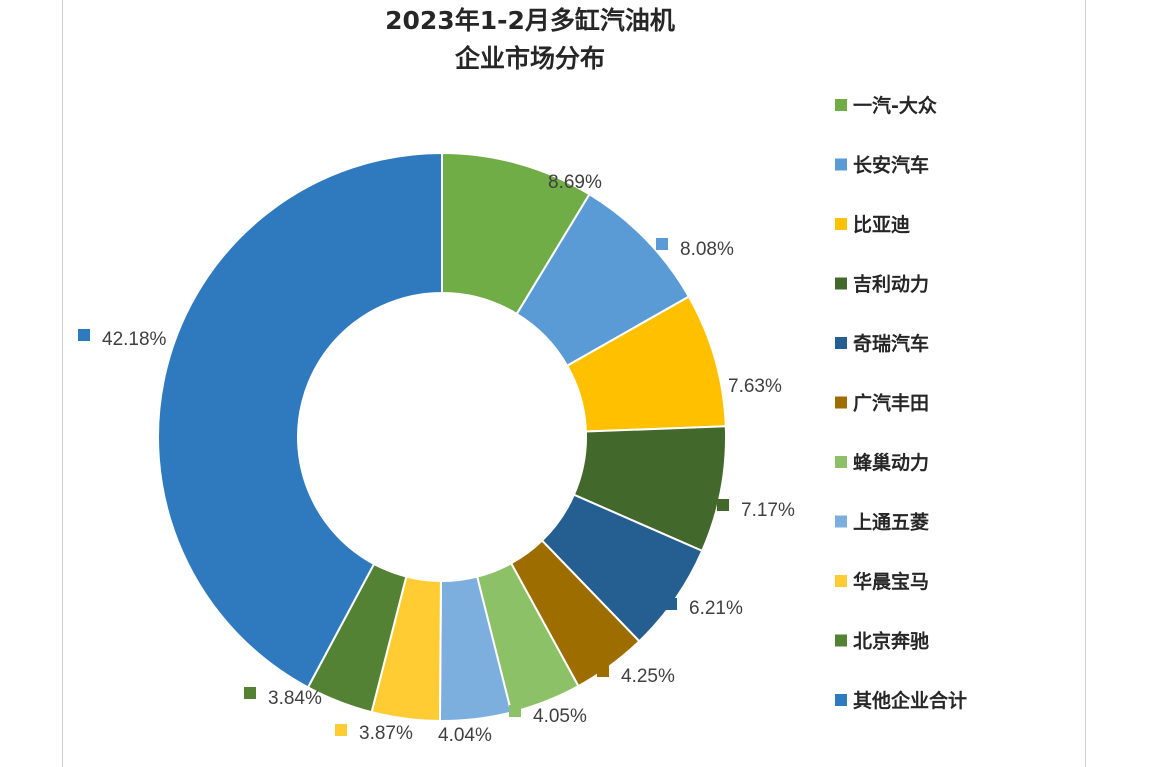  What do you see at coordinates (134, 339) in the screenshot?
I see `slice-label: 42.18%` at bounding box center [134, 339].